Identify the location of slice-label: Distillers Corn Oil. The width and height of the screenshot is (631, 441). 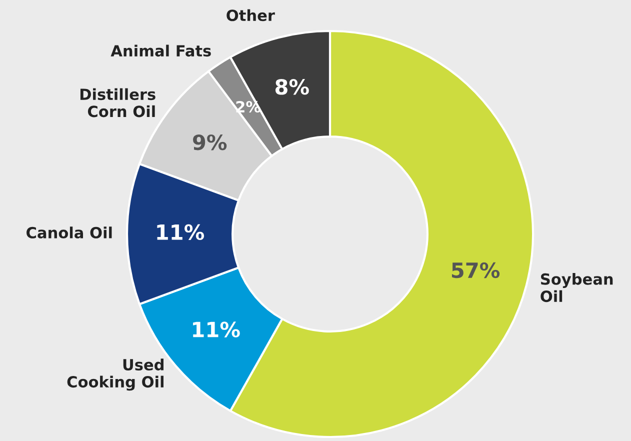
(118, 103).